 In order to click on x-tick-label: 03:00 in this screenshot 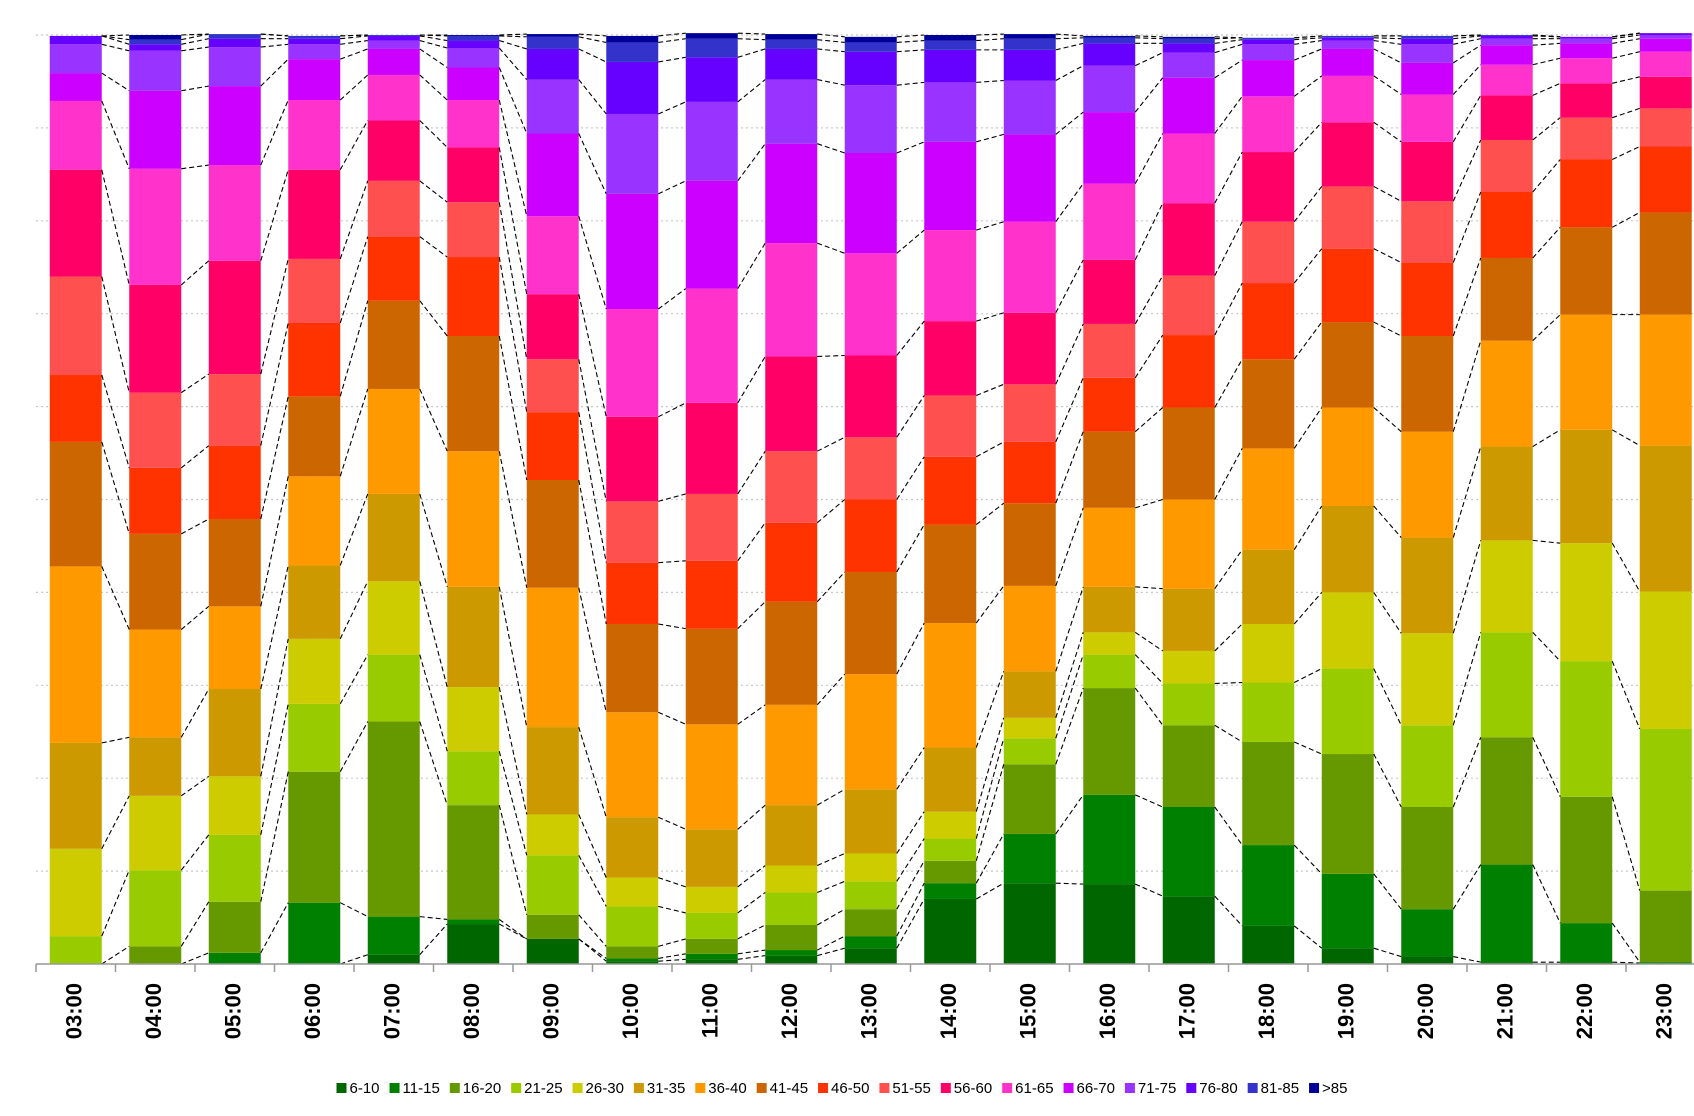, I will do `click(74, 1011)`.